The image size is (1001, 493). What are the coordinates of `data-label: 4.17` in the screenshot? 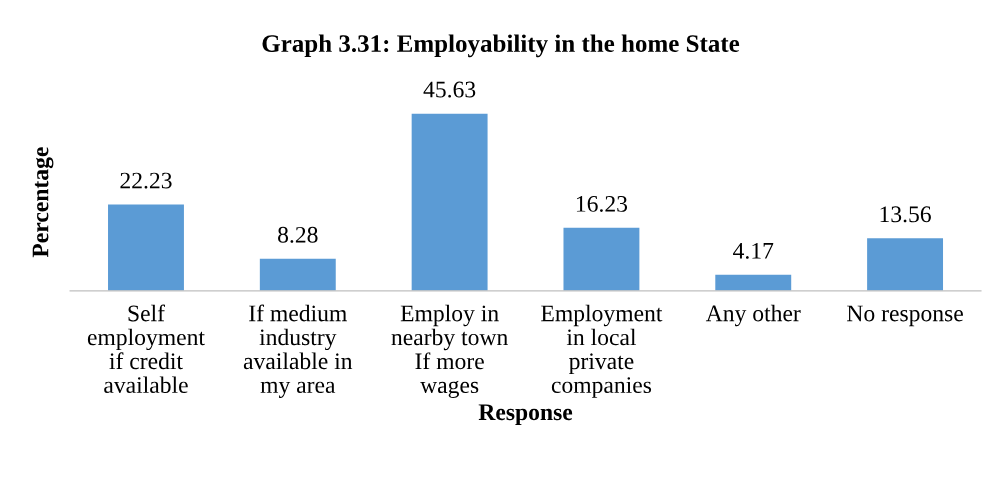 It's located at (753, 250).